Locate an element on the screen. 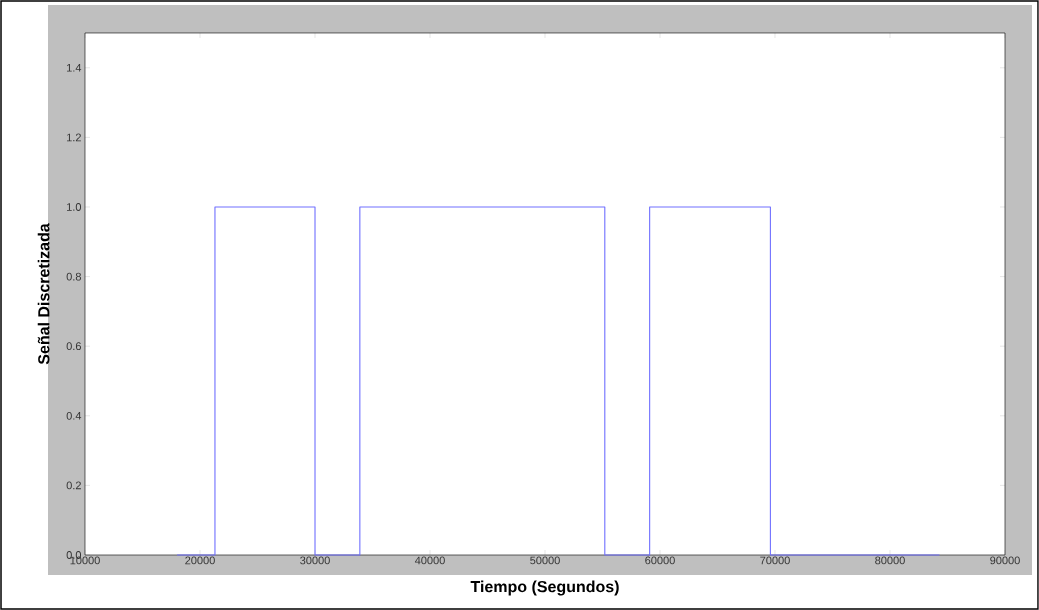 The height and width of the screenshot is (610, 1039). y-tick-label: 0.2 is located at coordinates (73, 485).